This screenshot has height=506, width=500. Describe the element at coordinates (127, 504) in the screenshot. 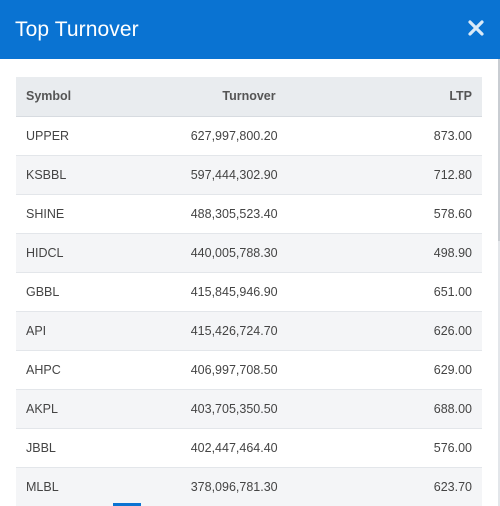

I see `scroll-indicator` at that location.